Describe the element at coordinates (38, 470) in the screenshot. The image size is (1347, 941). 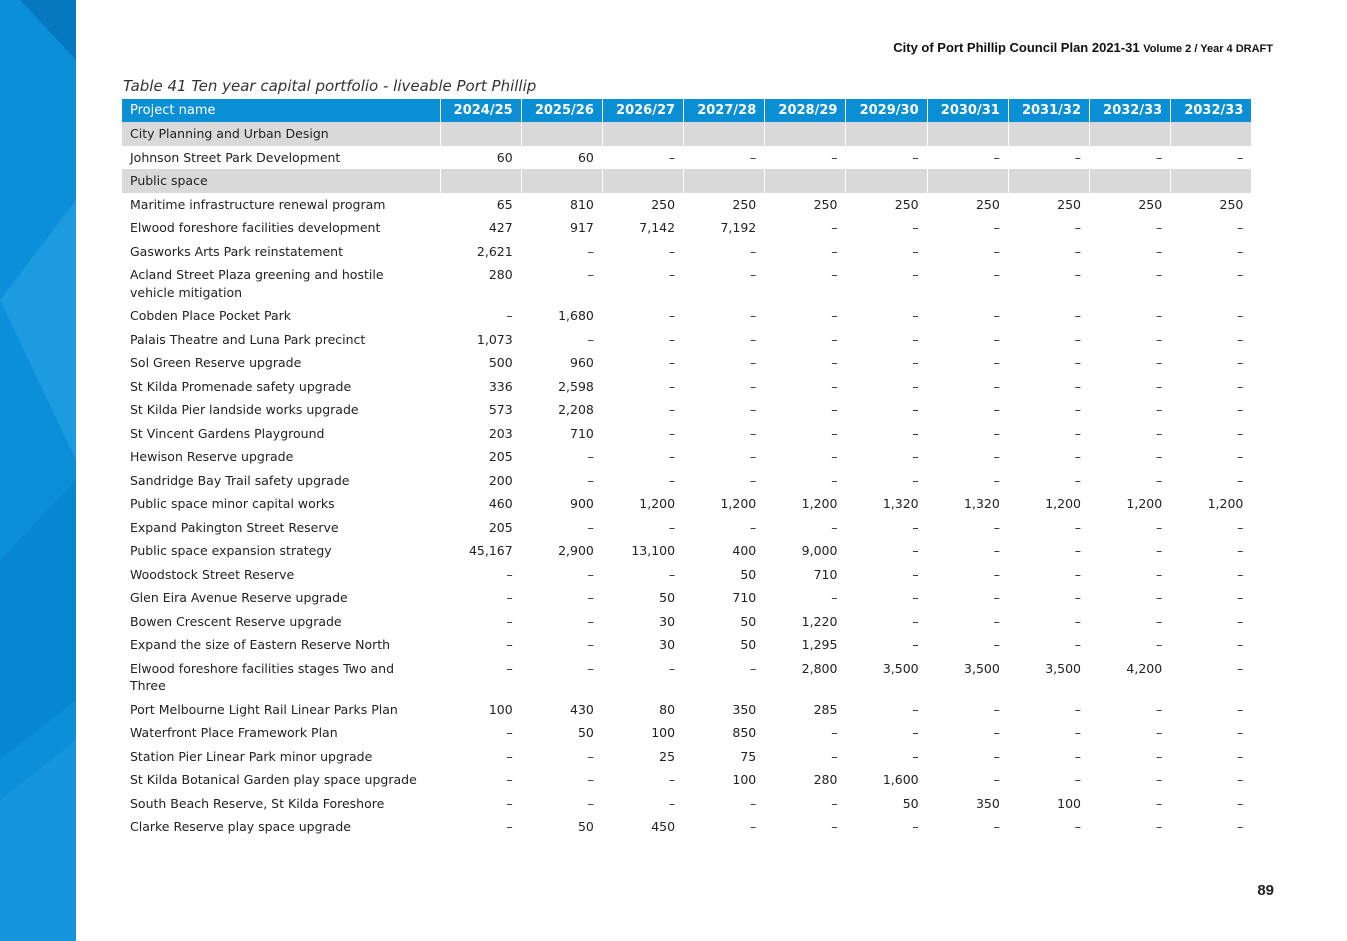
I see `side-band` at that location.